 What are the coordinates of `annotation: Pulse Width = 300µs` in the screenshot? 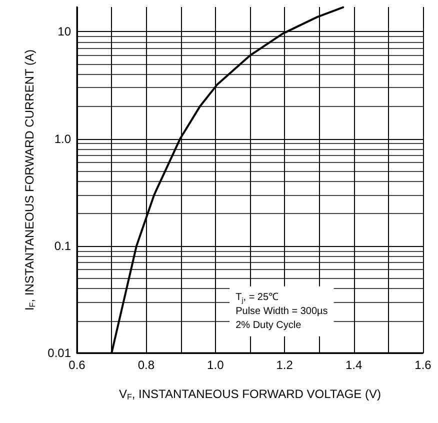 It's located at (282, 311).